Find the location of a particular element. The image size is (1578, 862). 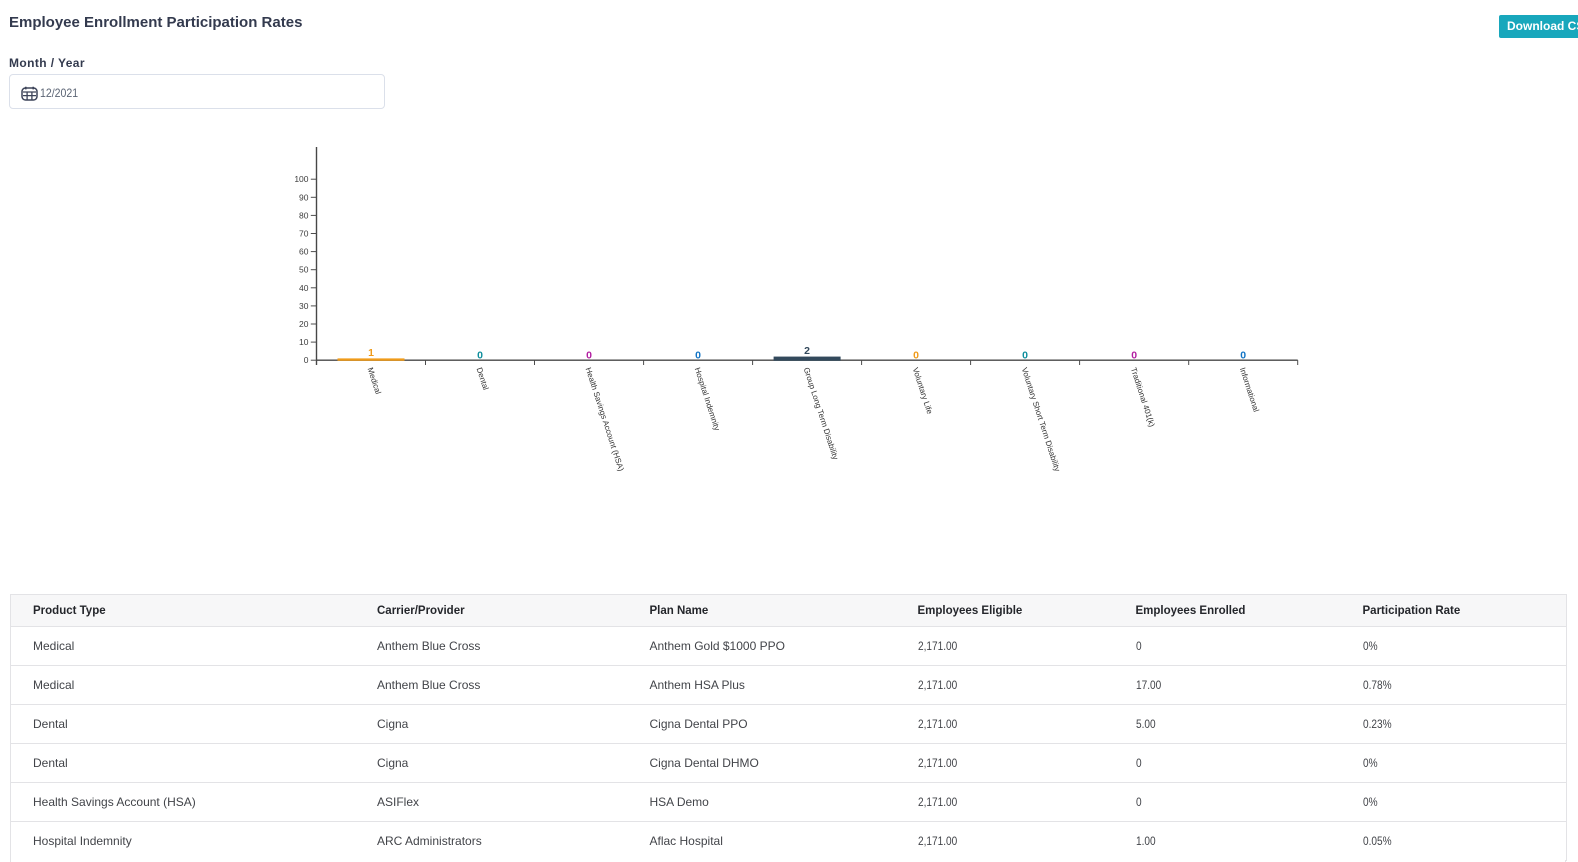

svg-text: 100 is located at coordinates (301, 179).